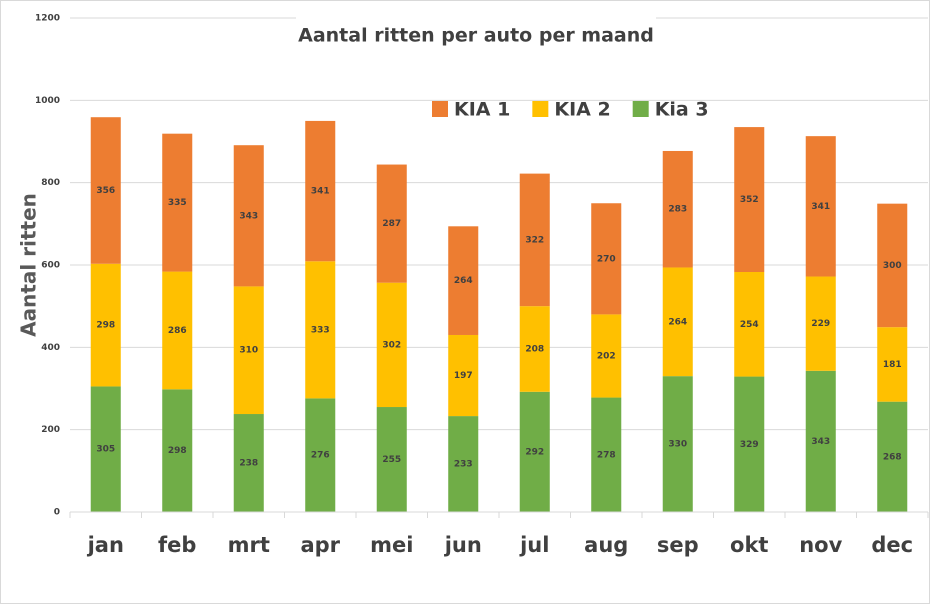 The image size is (930, 604). What do you see at coordinates (47, 101) in the screenshot?
I see `y-tick-label: 1000` at bounding box center [47, 101].